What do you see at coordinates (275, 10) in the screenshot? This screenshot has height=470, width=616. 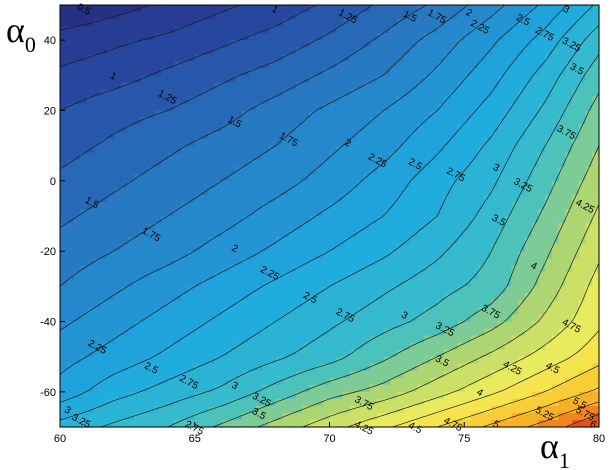 I see `contour-value-label: 1` at bounding box center [275, 10].